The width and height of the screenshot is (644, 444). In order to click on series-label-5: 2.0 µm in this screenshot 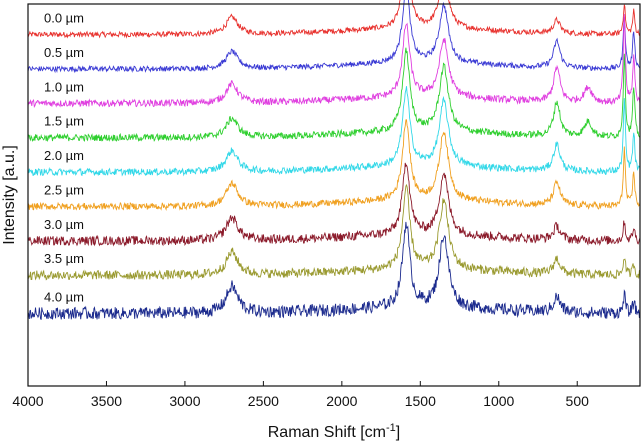, I will do `click(64, 155)`.